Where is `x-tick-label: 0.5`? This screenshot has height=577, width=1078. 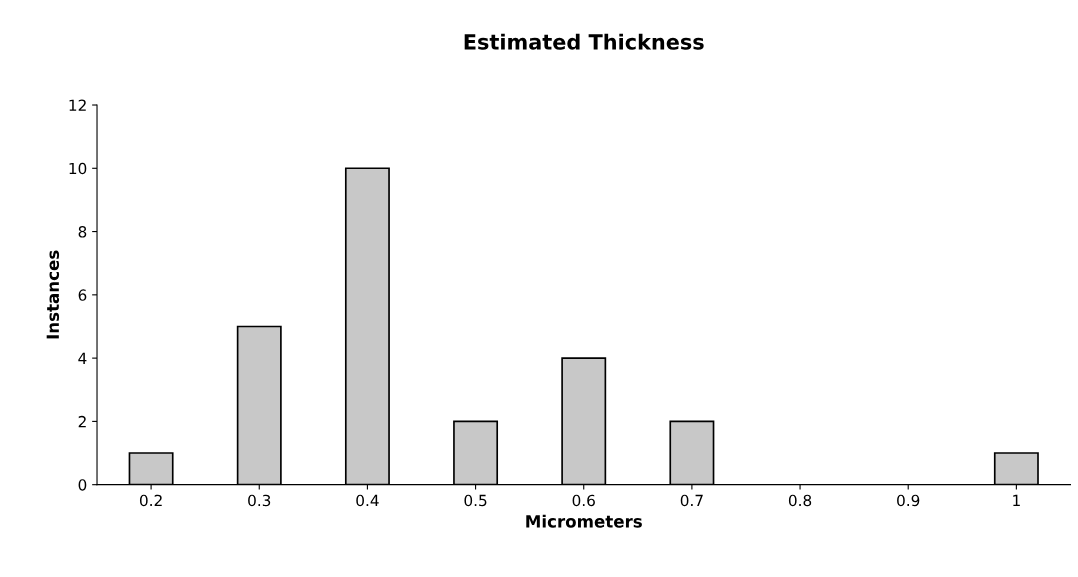
x-tick-label: 0.5 is located at coordinates (475, 500).